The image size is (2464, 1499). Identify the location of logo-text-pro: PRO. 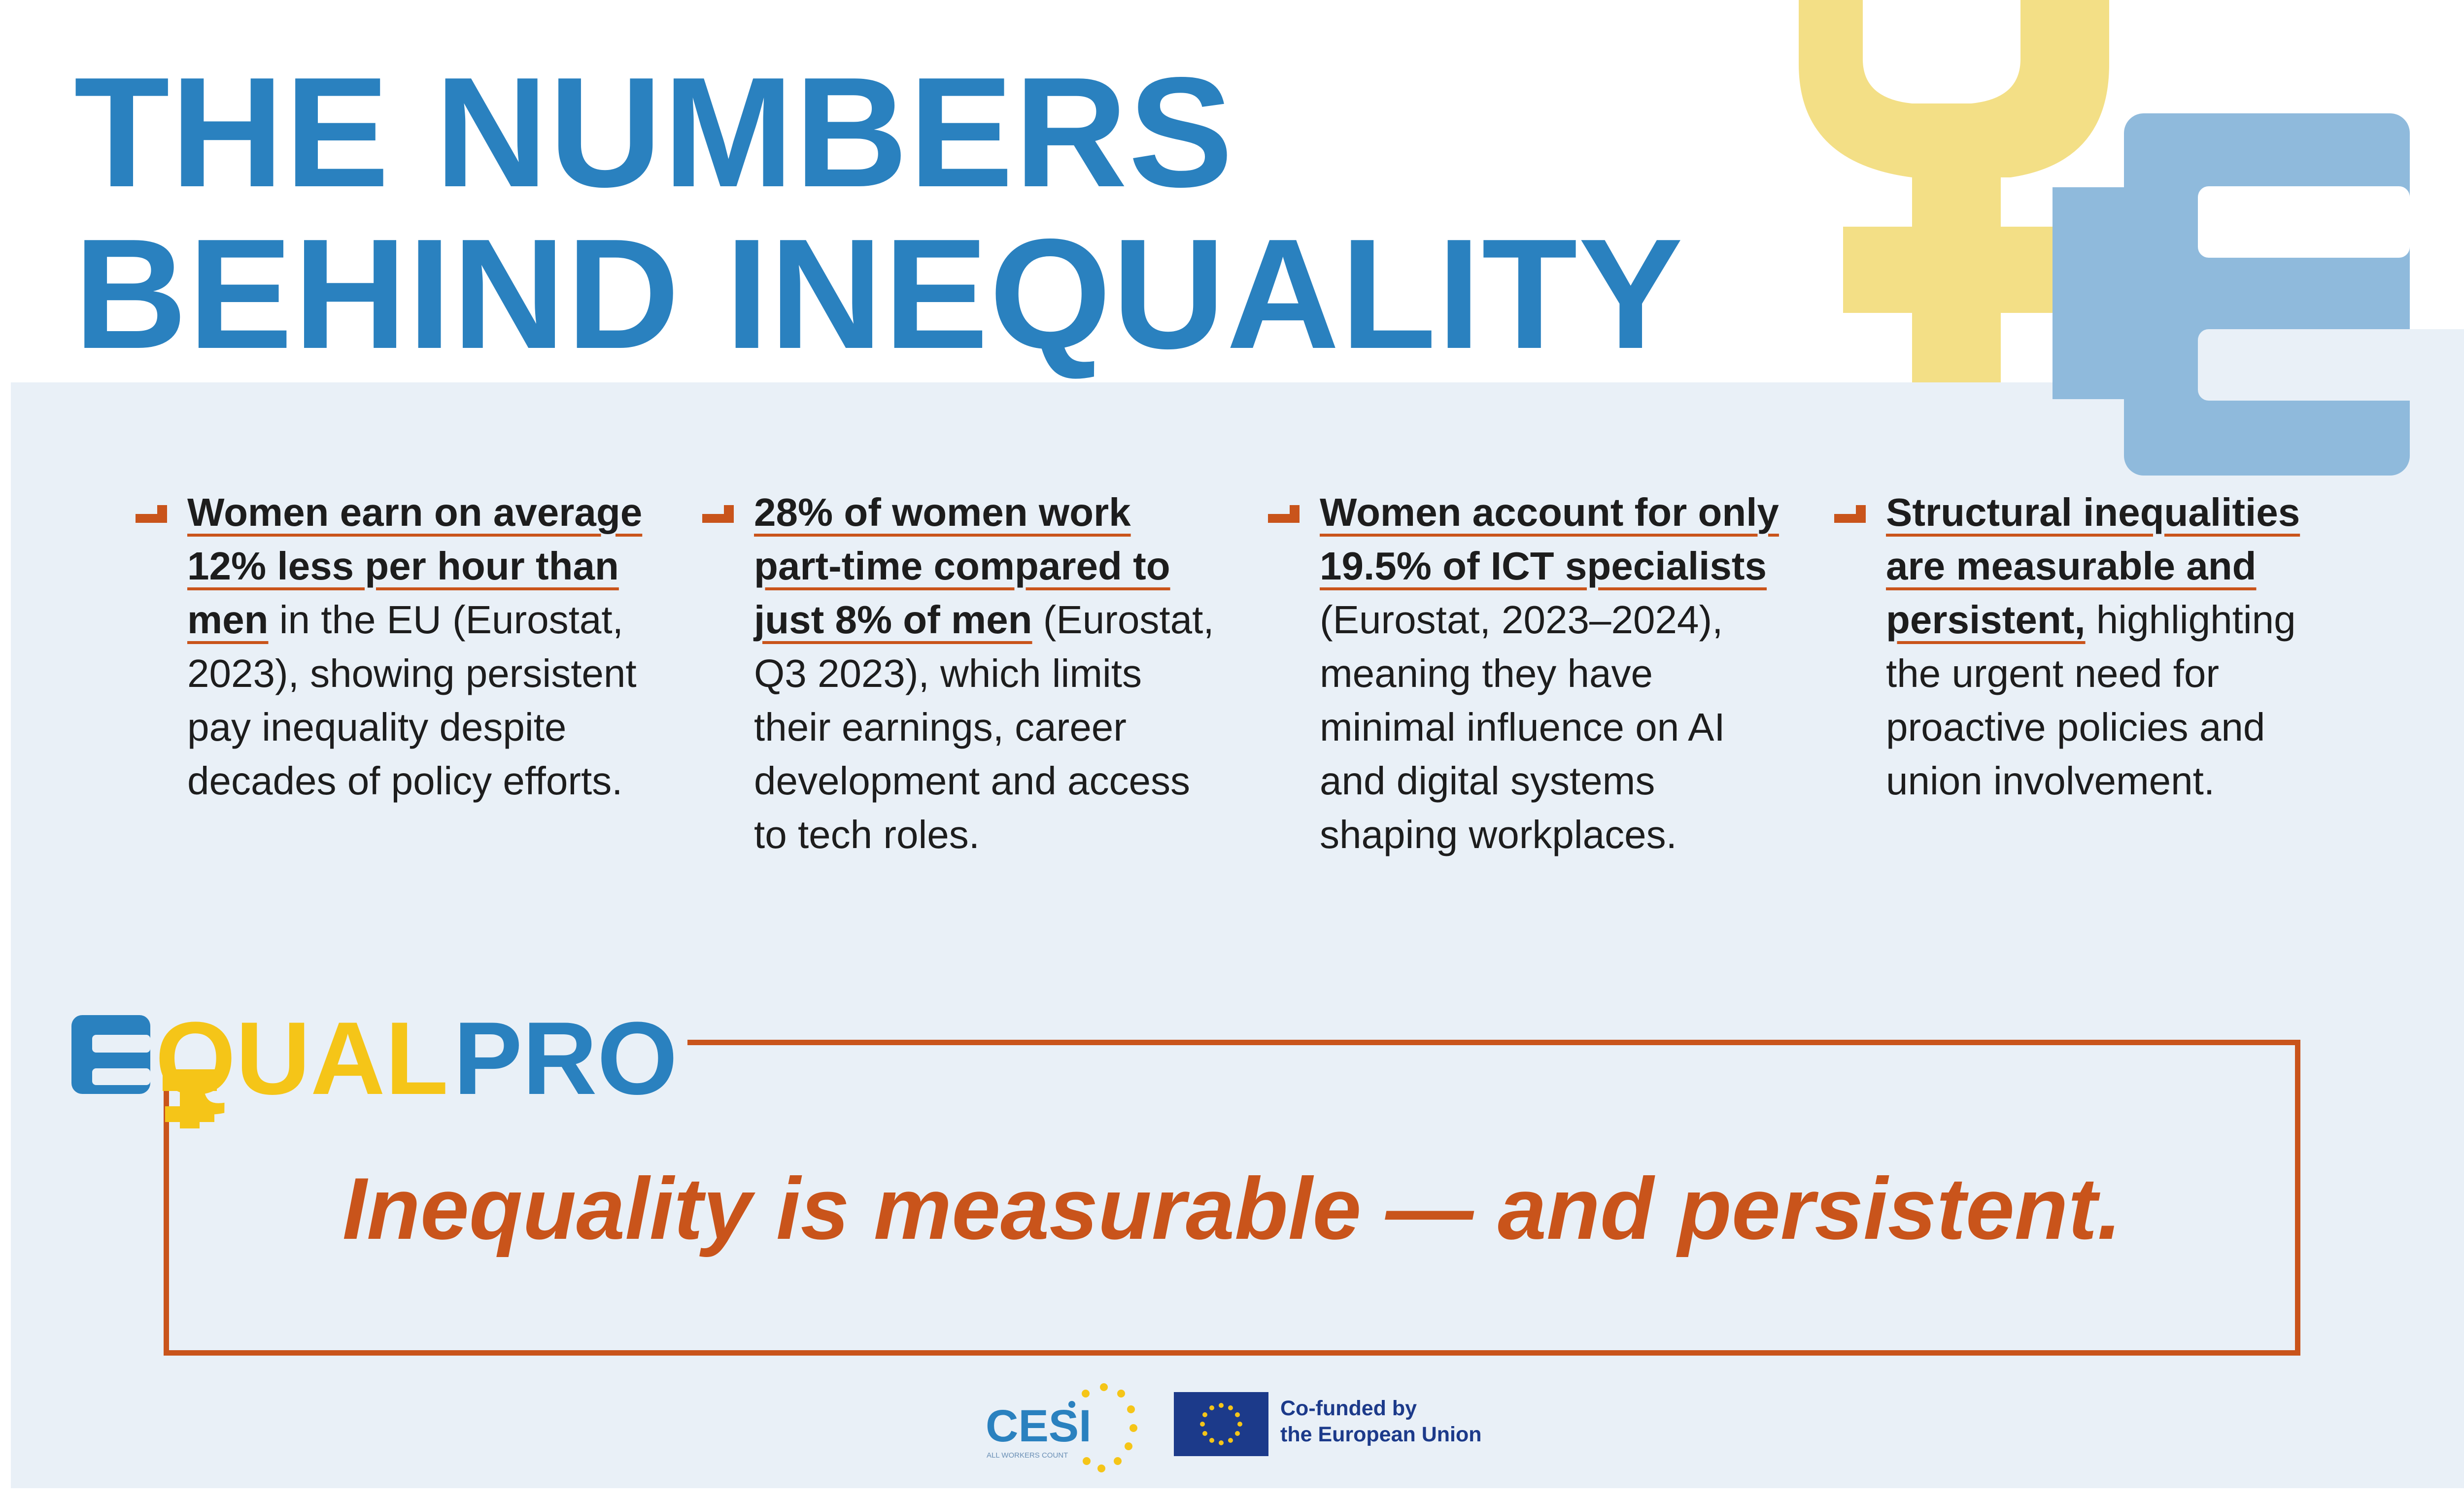
(565, 1058).